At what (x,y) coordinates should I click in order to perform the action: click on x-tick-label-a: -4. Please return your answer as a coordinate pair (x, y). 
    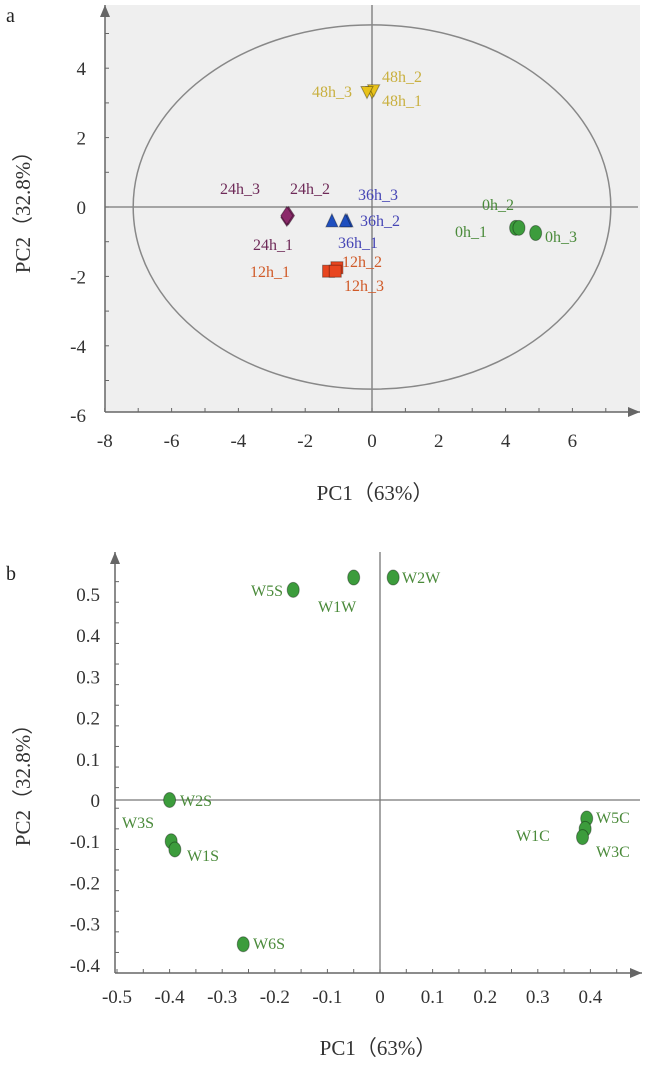
    Looking at the image, I should click on (238, 441).